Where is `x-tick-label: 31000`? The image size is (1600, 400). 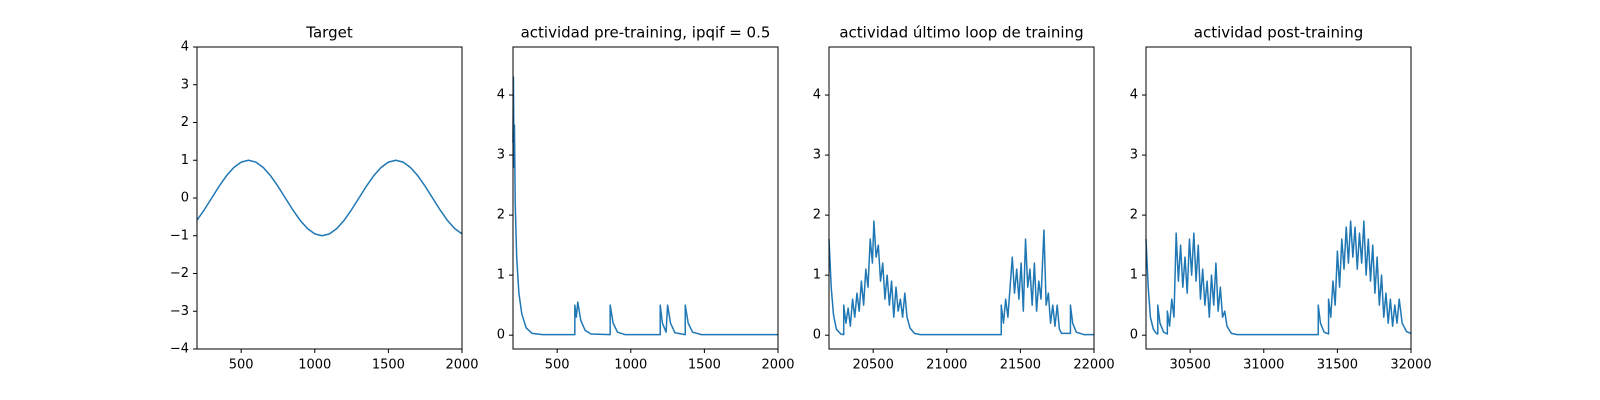 x-tick-label: 31000 is located at coordinates (1263, 365).